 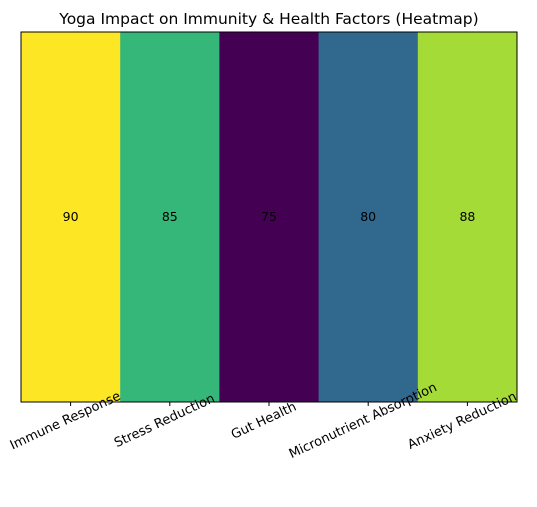 I want to click on cell-value-label: 75, so click(x=269, y=216).